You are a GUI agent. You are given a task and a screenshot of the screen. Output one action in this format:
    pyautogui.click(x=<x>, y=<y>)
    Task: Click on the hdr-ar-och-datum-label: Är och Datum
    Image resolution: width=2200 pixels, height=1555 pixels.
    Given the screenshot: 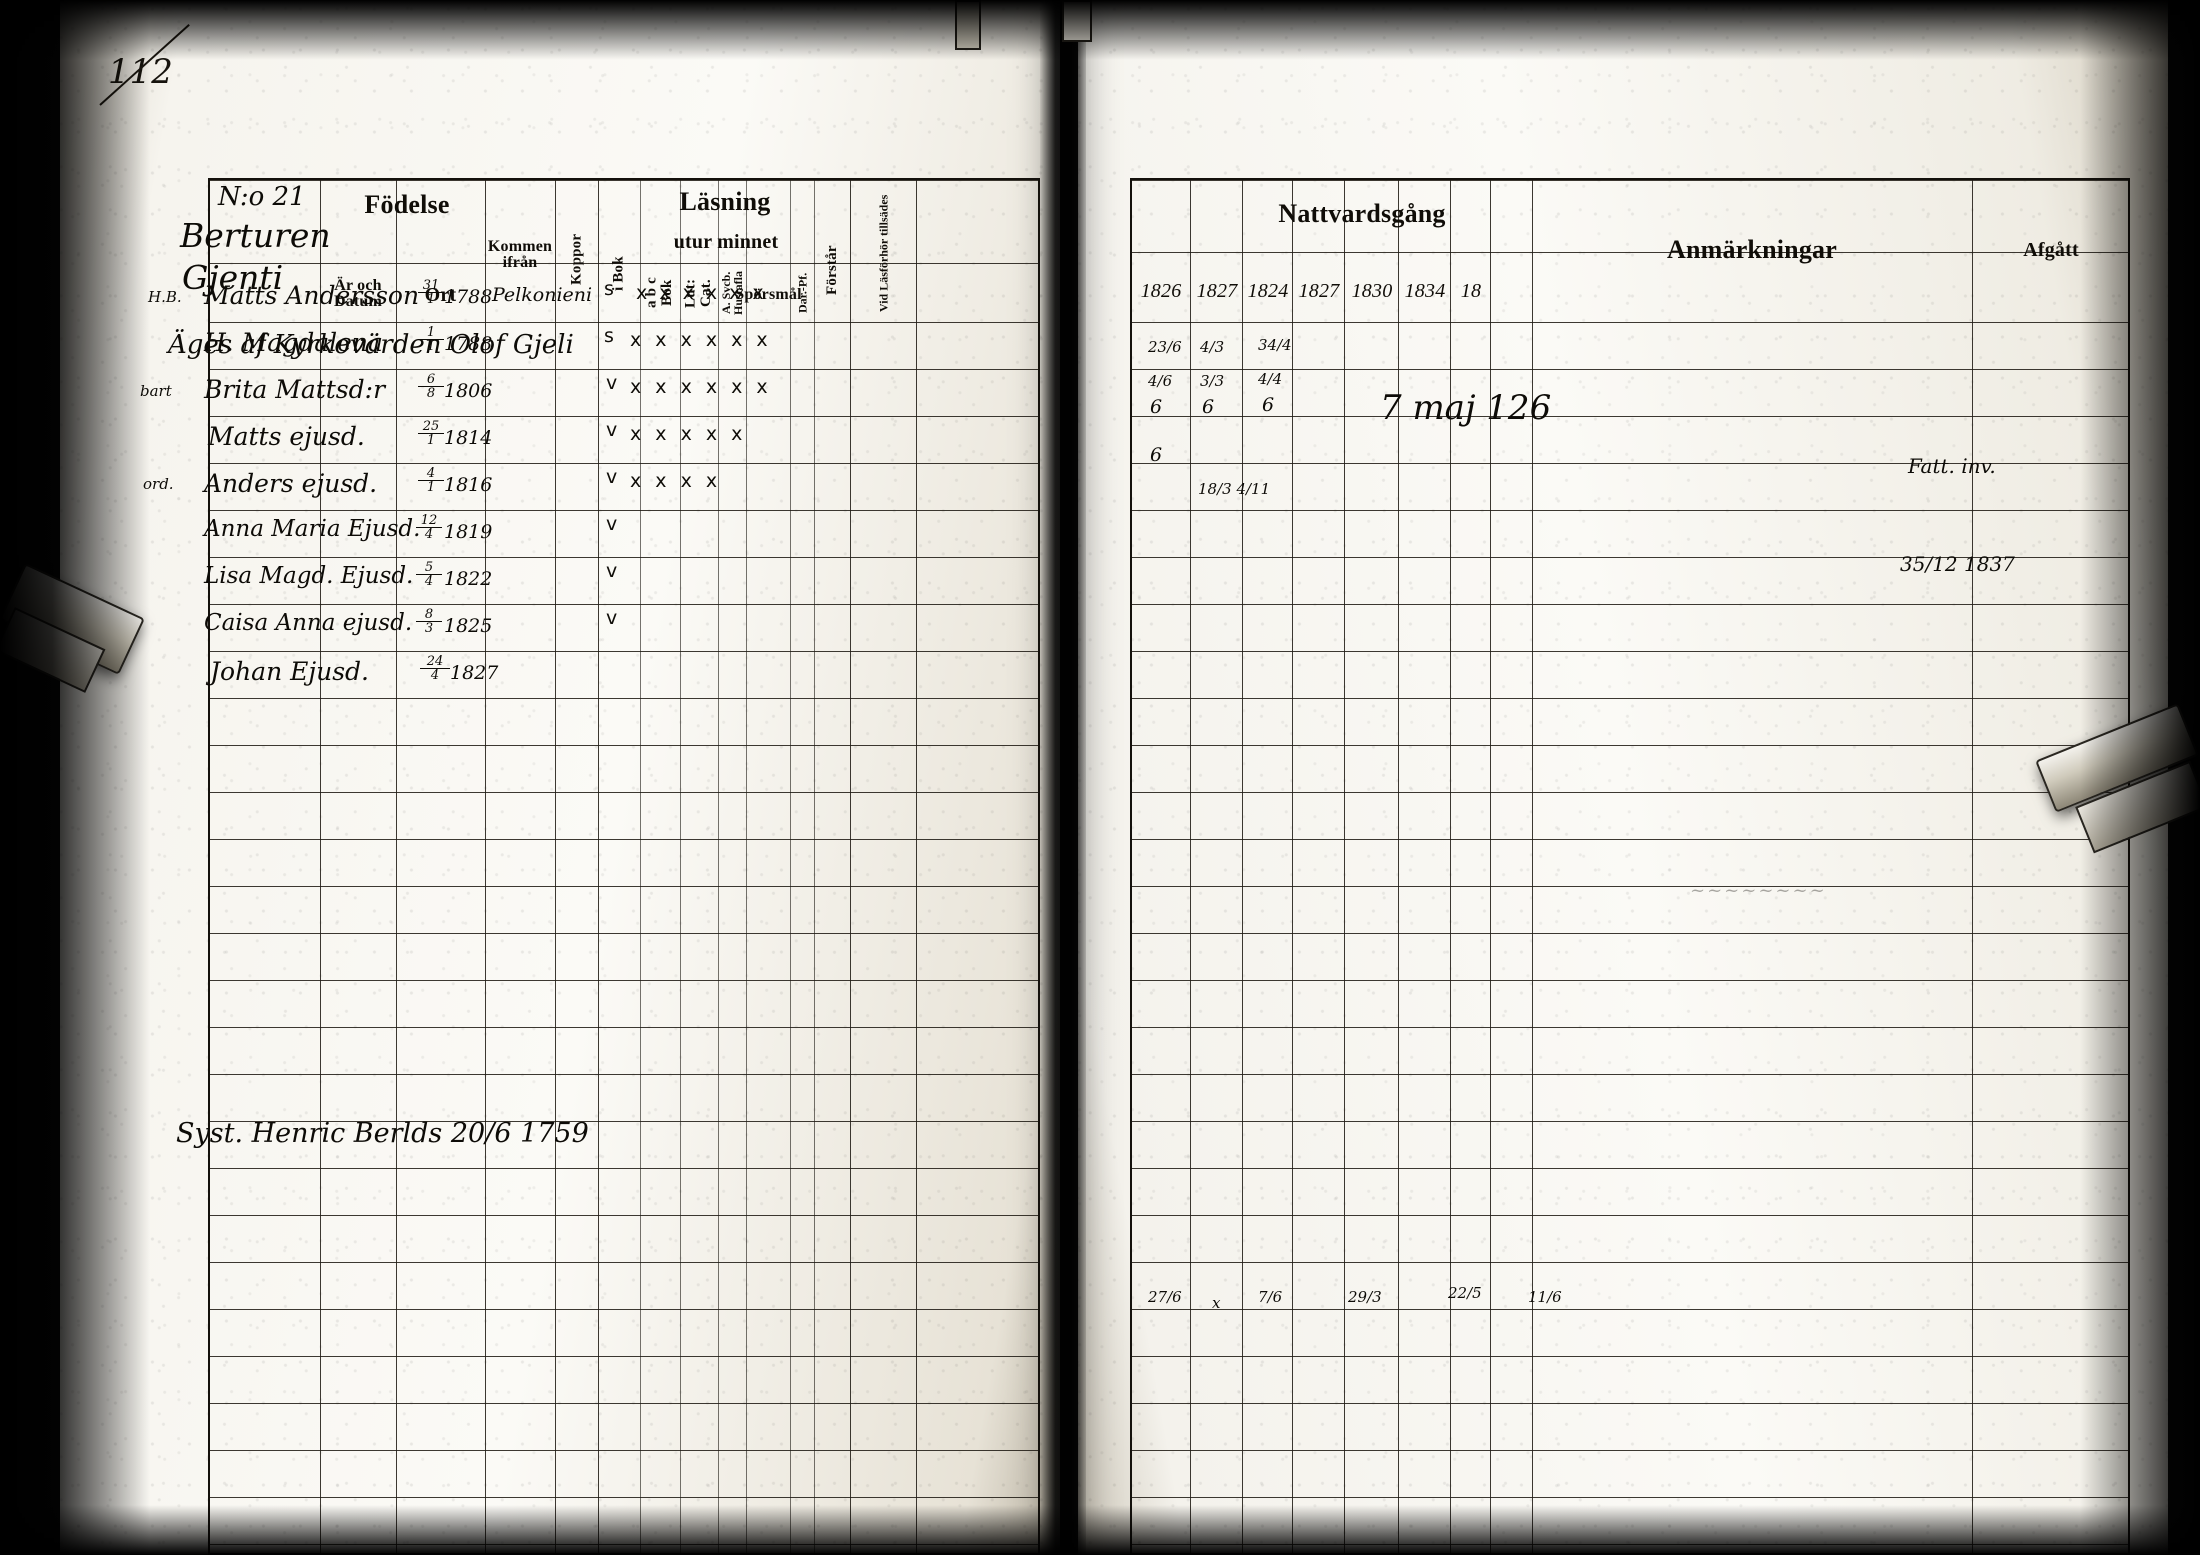 What is the action you would take?
    pyautogui.click(x=358, y=293)
    